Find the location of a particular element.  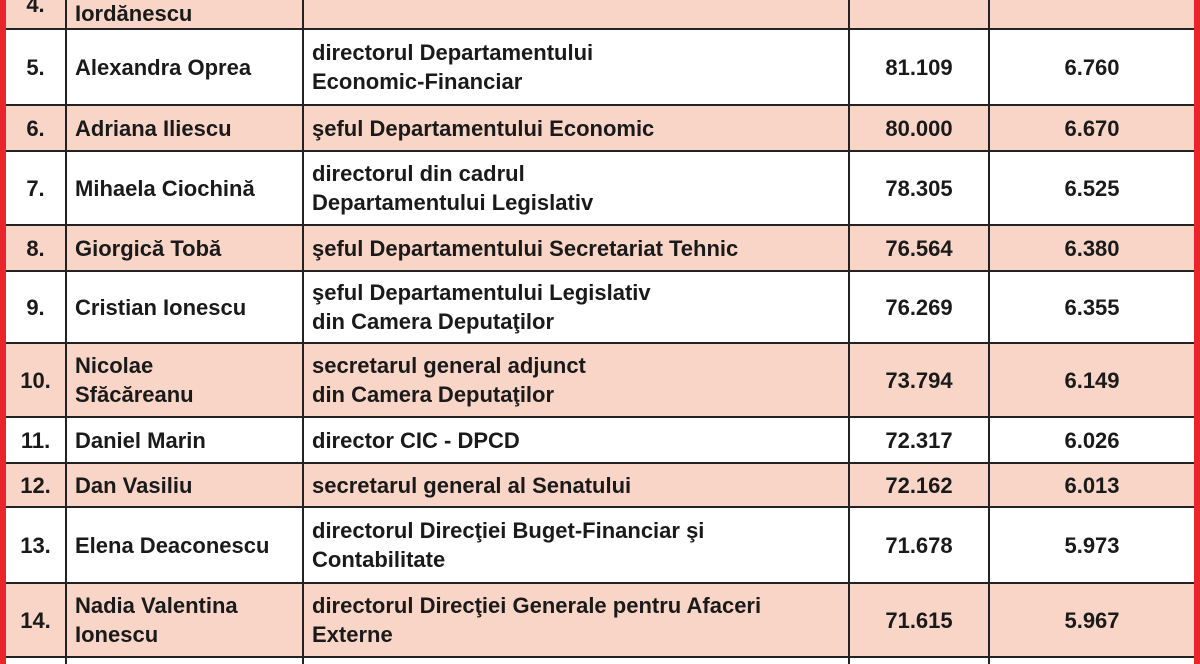

cell-text: directorul Direcţiei Buget-Financiar şi is located at coordinates (508, 530).